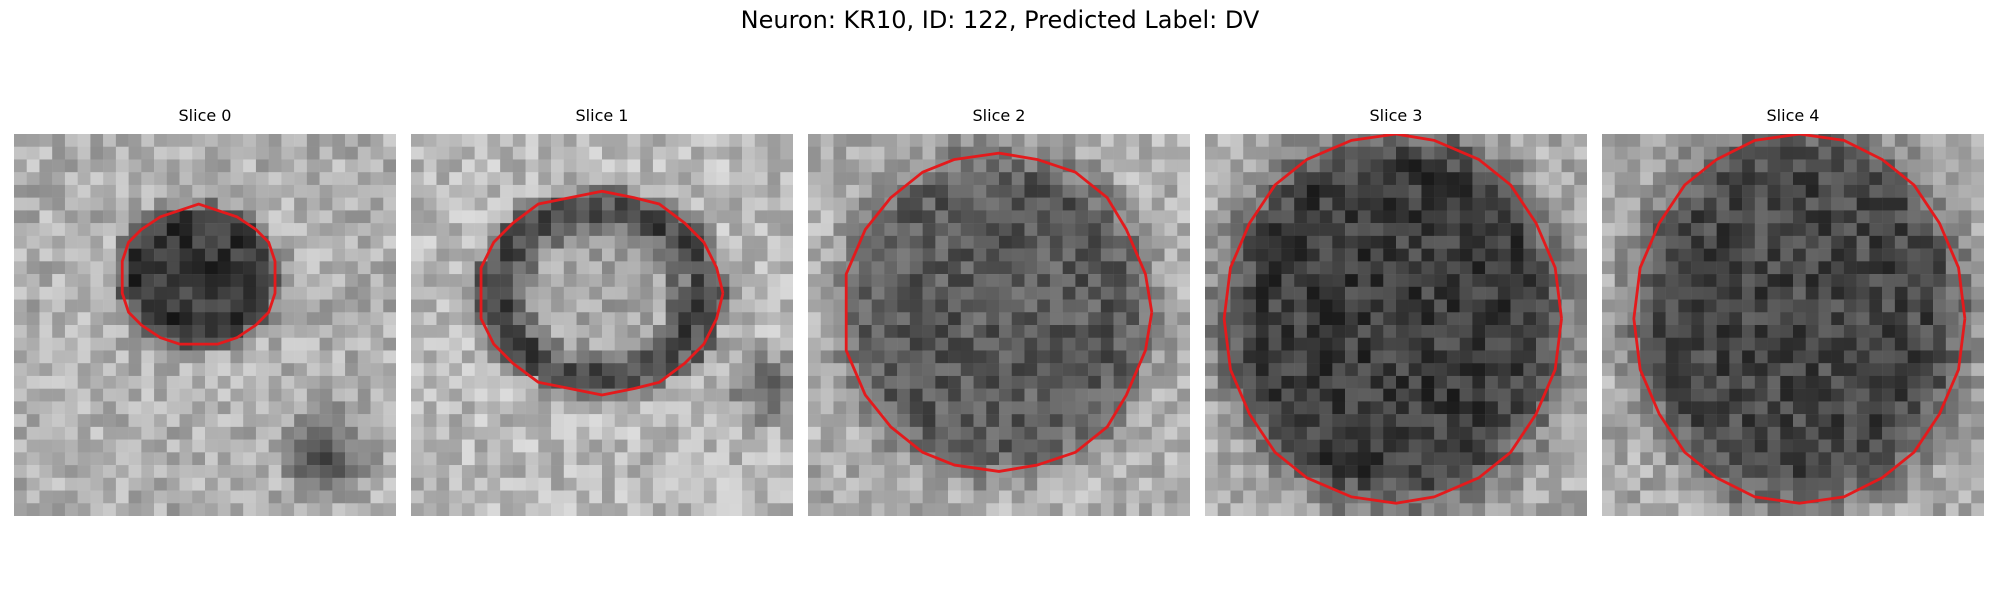 The image size is (2000, 600). What do you see at coordinates (1396, 115) in the screenshot?
I see `slice-title: Slice 3` at bounding box center [1396, 115].